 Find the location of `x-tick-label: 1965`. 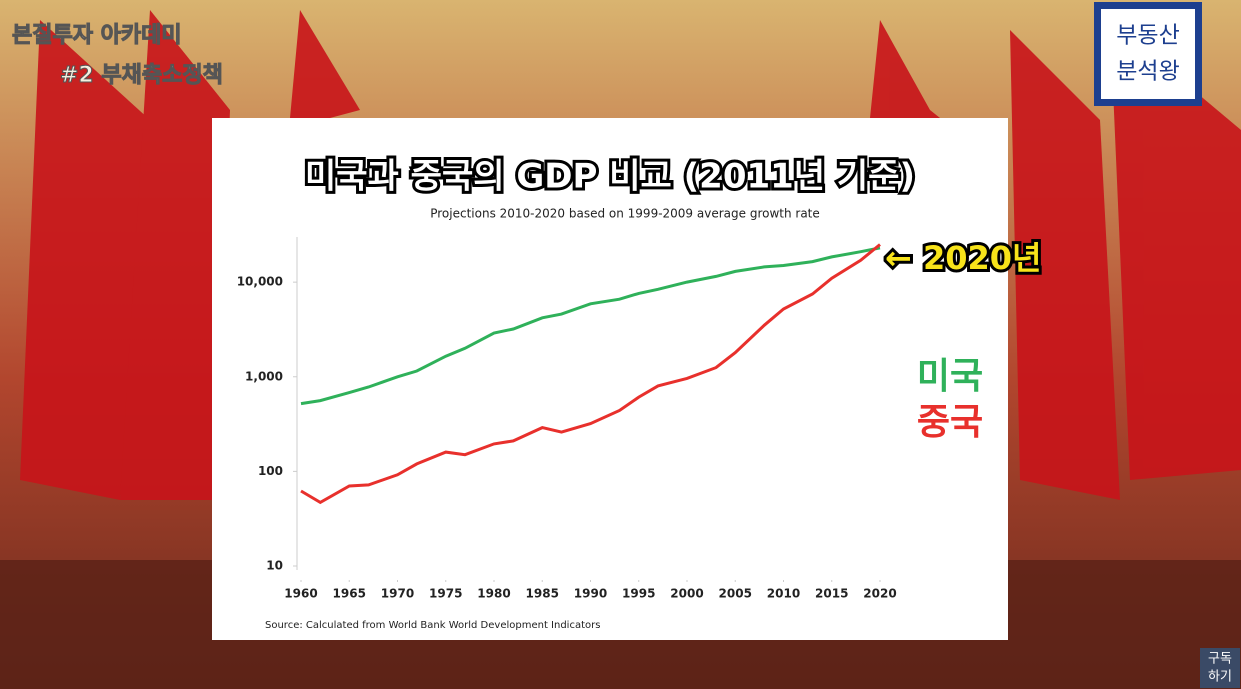

x-tick-label: 1965 is located at coordinates (349, 594).